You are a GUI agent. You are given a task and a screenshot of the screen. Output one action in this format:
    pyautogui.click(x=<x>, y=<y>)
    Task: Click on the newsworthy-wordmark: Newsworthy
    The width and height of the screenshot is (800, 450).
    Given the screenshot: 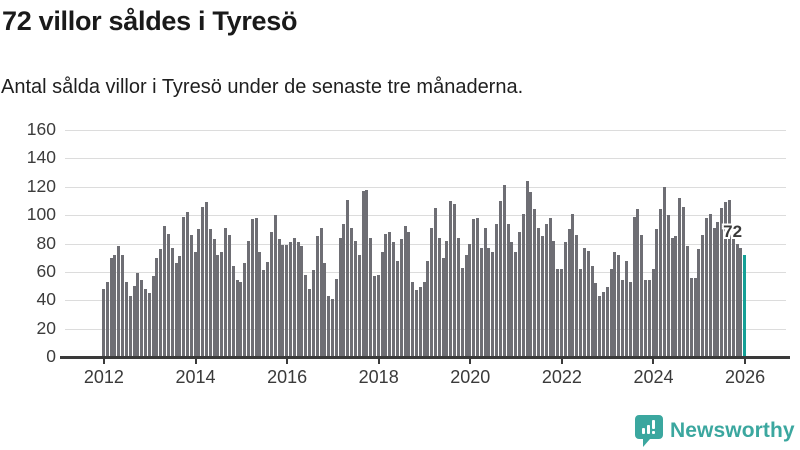 What is the action you would take?
    pyautogui.click(x=732, y=430)
    